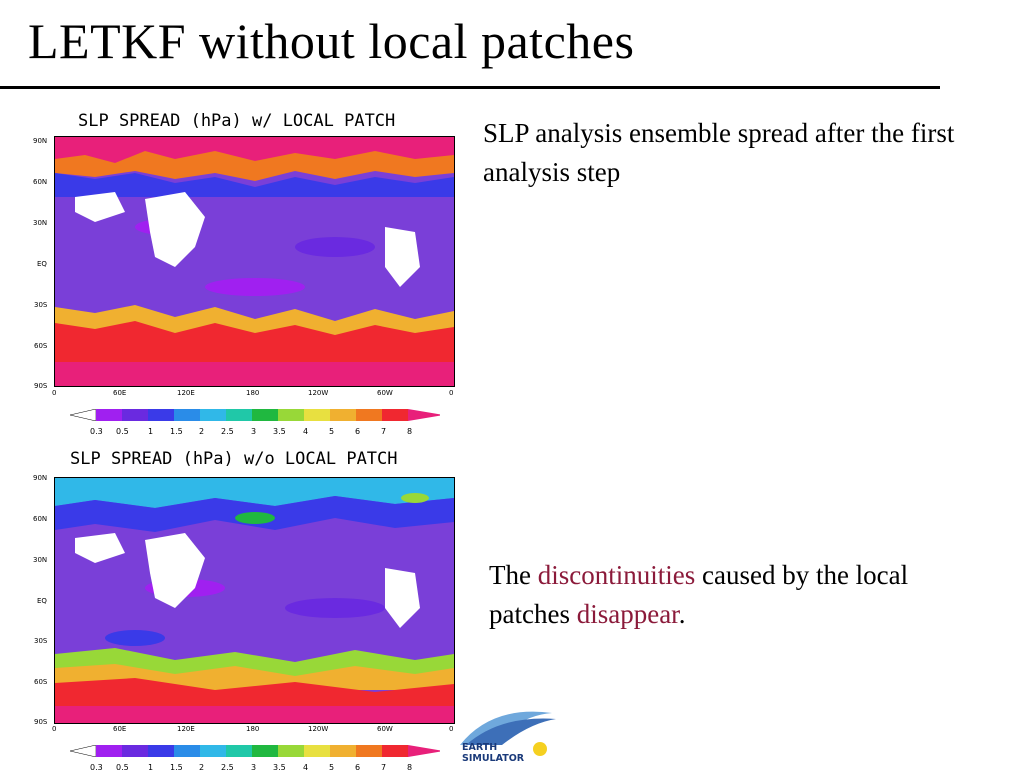  Describe the element at coordinates (306, 431) in the screenshot. I see `colorbar-label: 4` at that location.